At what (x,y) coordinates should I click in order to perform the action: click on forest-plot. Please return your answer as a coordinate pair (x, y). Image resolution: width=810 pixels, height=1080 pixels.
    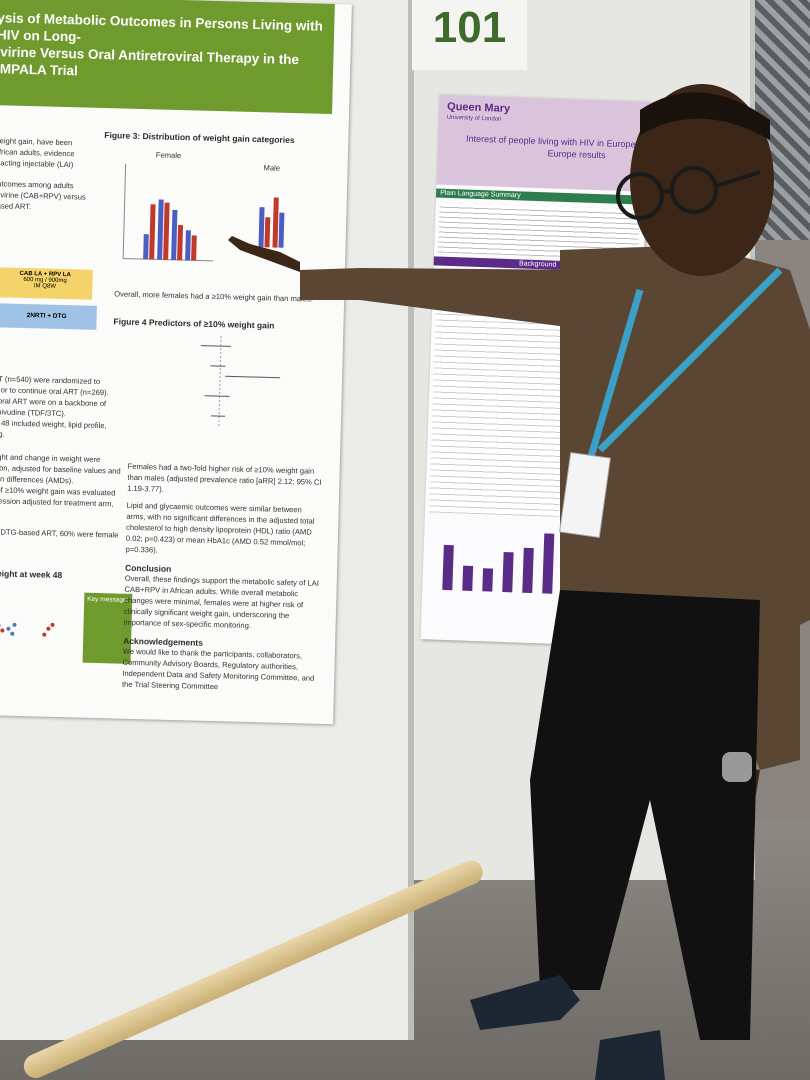
    Looking at the image, I should click on (240, 381).